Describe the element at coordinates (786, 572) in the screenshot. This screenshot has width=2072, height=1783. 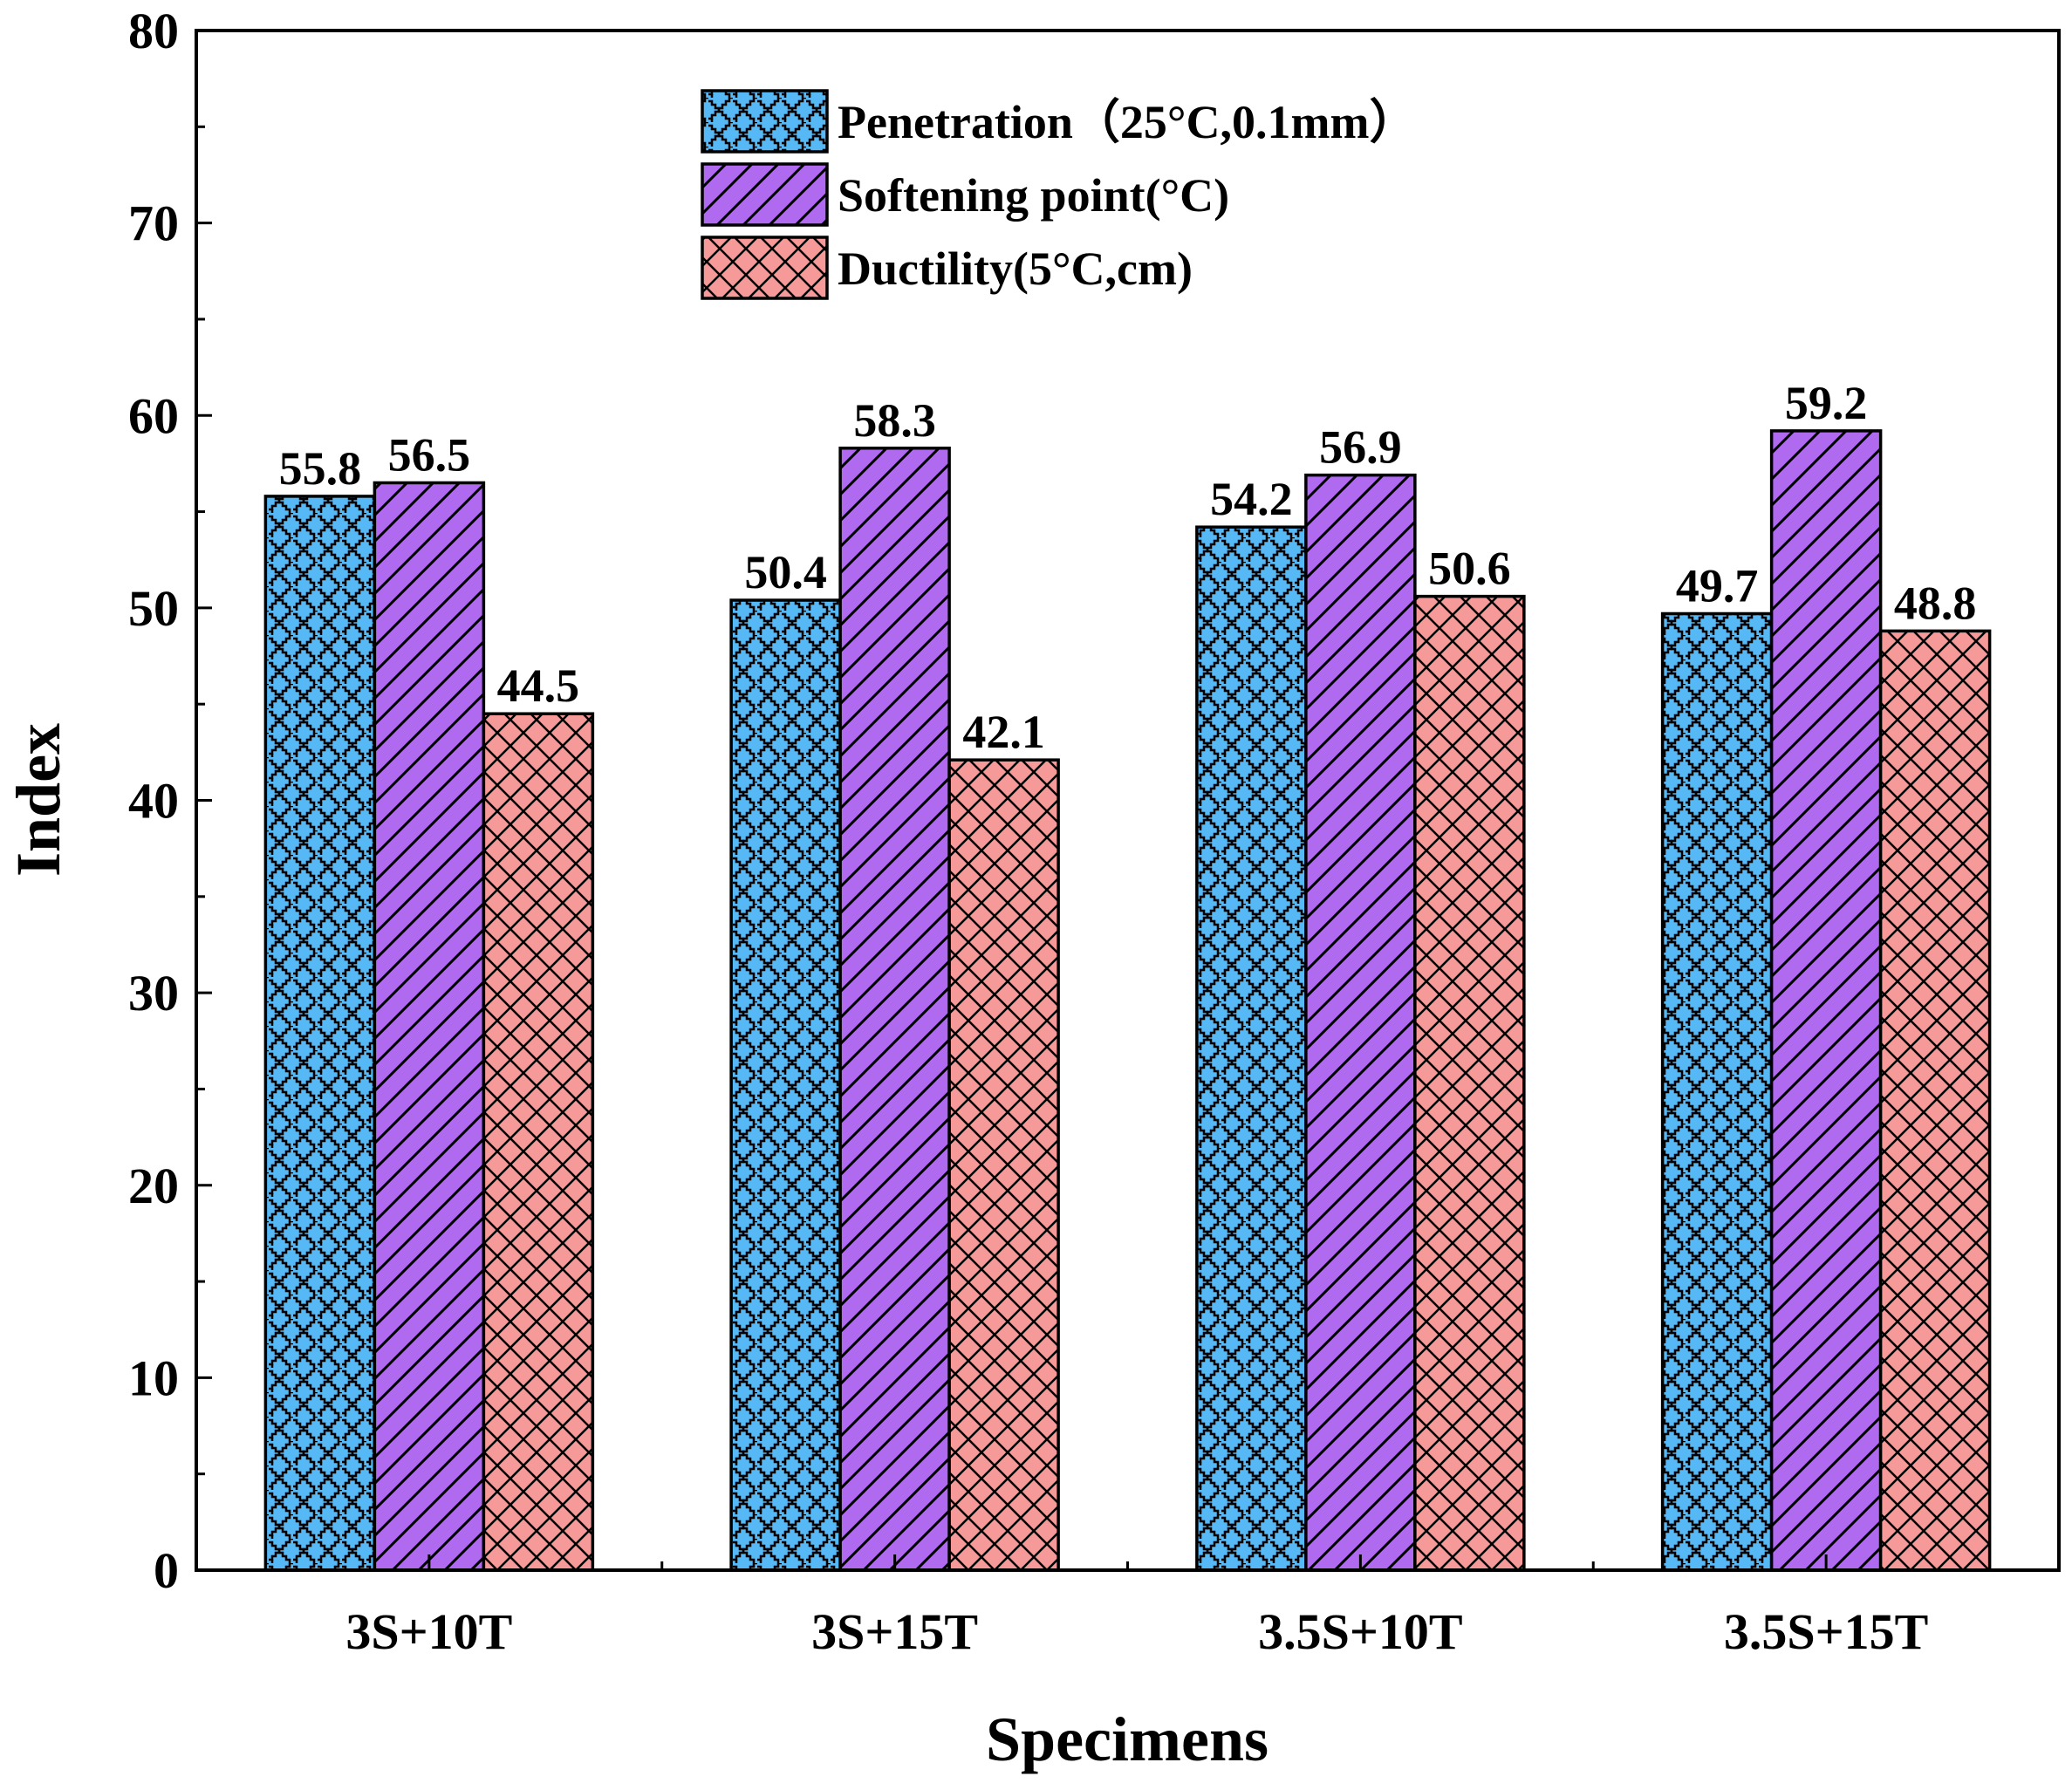
I see `data-label: 50.4` at that location.